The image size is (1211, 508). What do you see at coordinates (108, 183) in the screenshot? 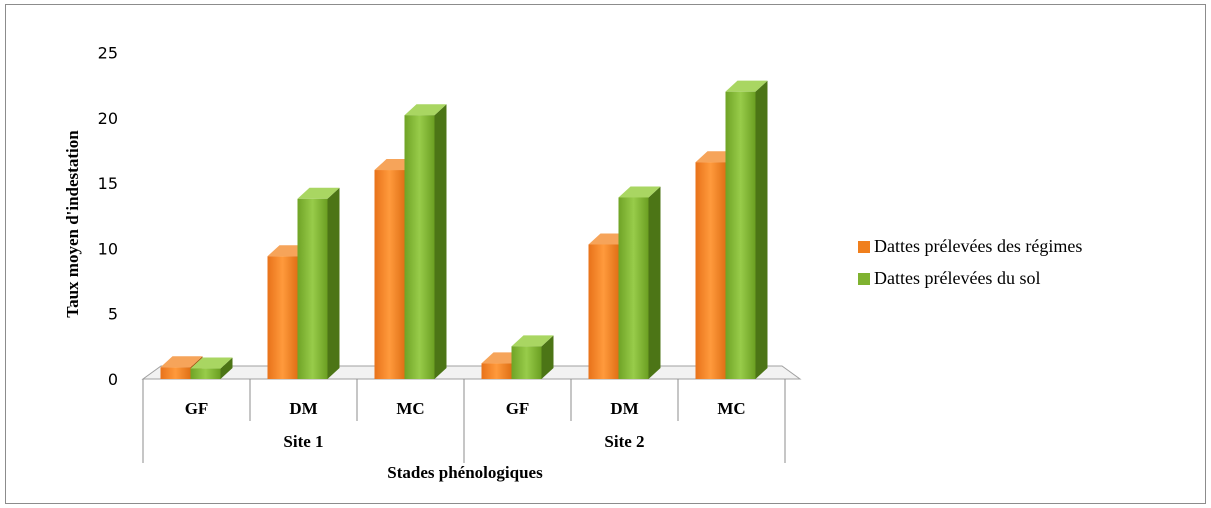
I see `y-tick-label: 15` at bounding box center [108, 183].